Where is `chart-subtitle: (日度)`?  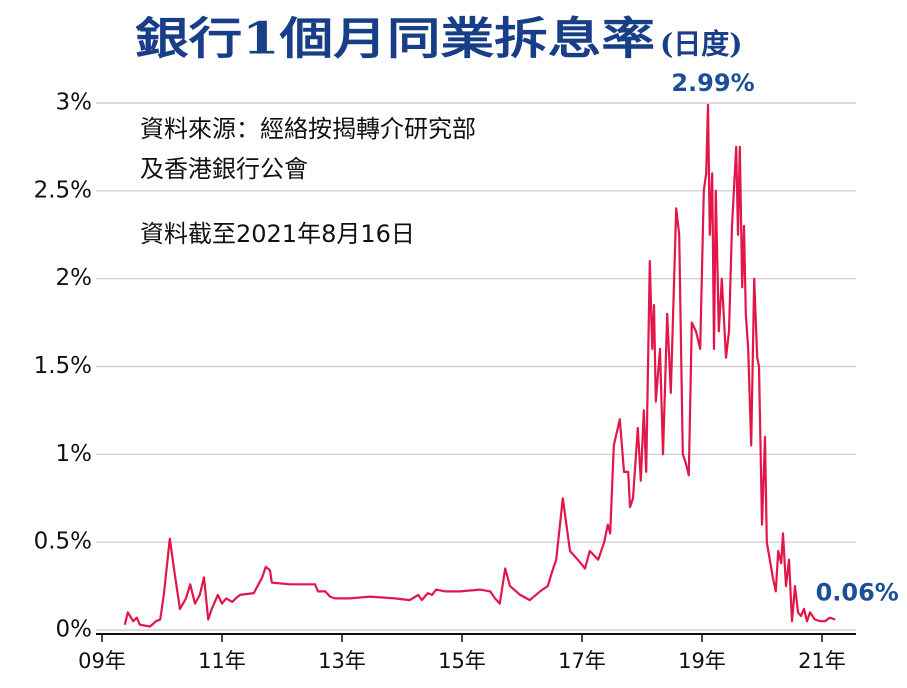 chart-subtitle: (日度) is located at coordinates (701, 44).